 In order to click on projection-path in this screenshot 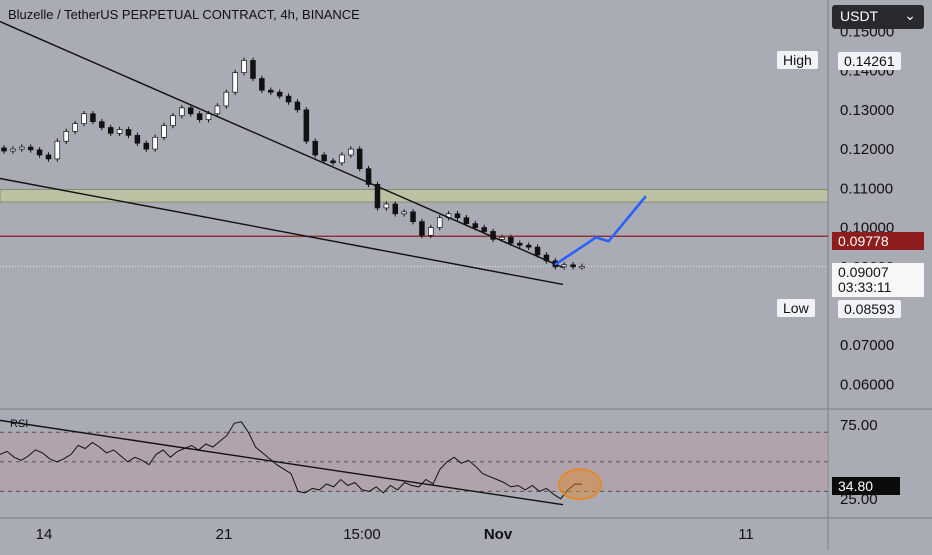, I will do `click(600, 230)`.